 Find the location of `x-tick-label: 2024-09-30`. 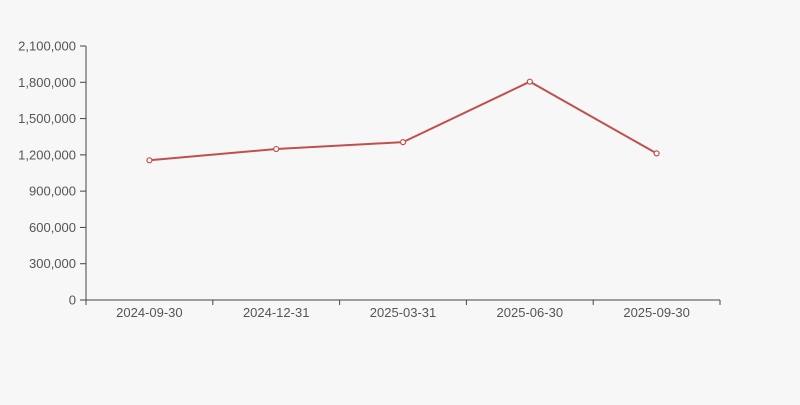

x-tick-label: 2024-09-30 is located at coordinates (149, 312).